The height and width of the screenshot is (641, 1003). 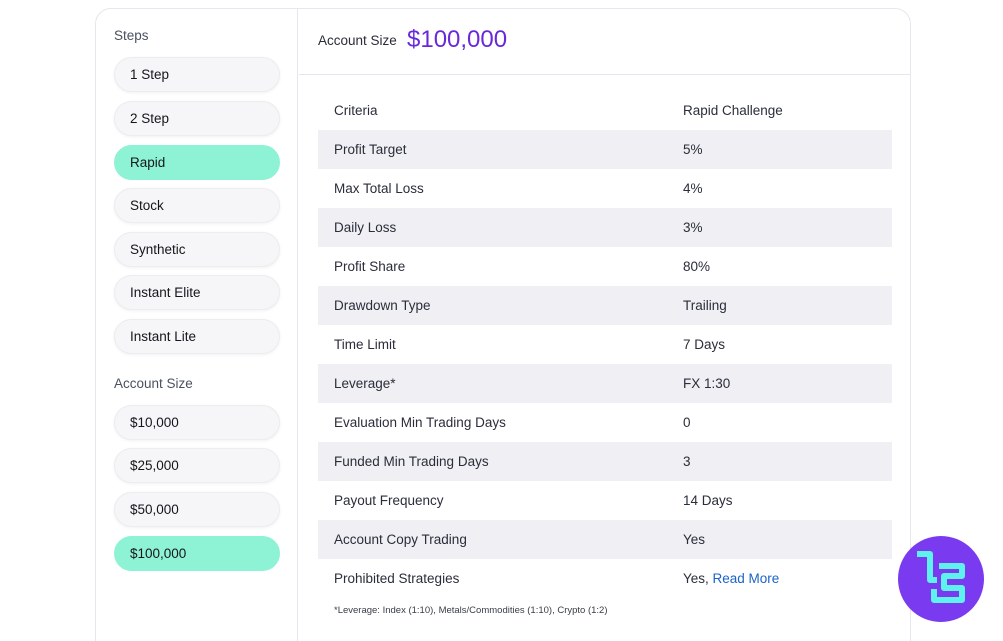 I want to click on account-size-25000: $25,000, so click(x=197, y=465).